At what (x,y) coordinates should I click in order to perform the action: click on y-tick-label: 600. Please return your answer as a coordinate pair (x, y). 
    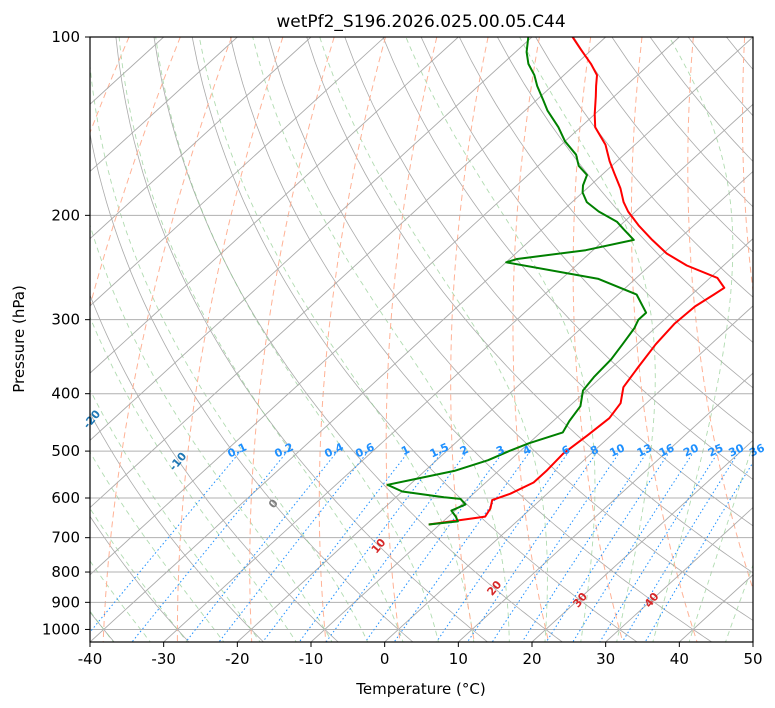
    Looking at the image, I should click on (65, 498).